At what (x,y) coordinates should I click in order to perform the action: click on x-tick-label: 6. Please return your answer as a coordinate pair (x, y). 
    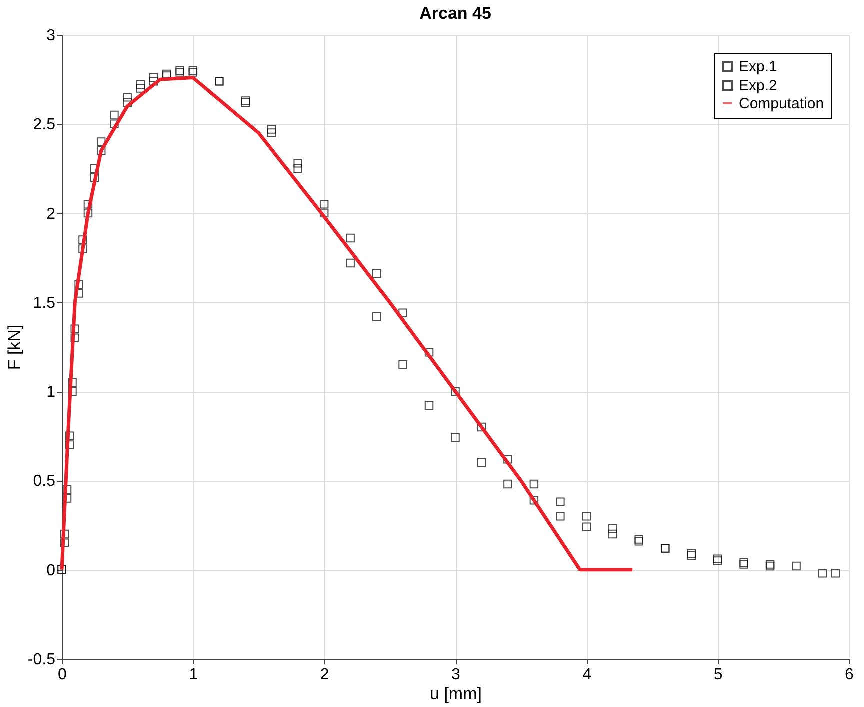
    Looking at the image, I should click on (849, 675).